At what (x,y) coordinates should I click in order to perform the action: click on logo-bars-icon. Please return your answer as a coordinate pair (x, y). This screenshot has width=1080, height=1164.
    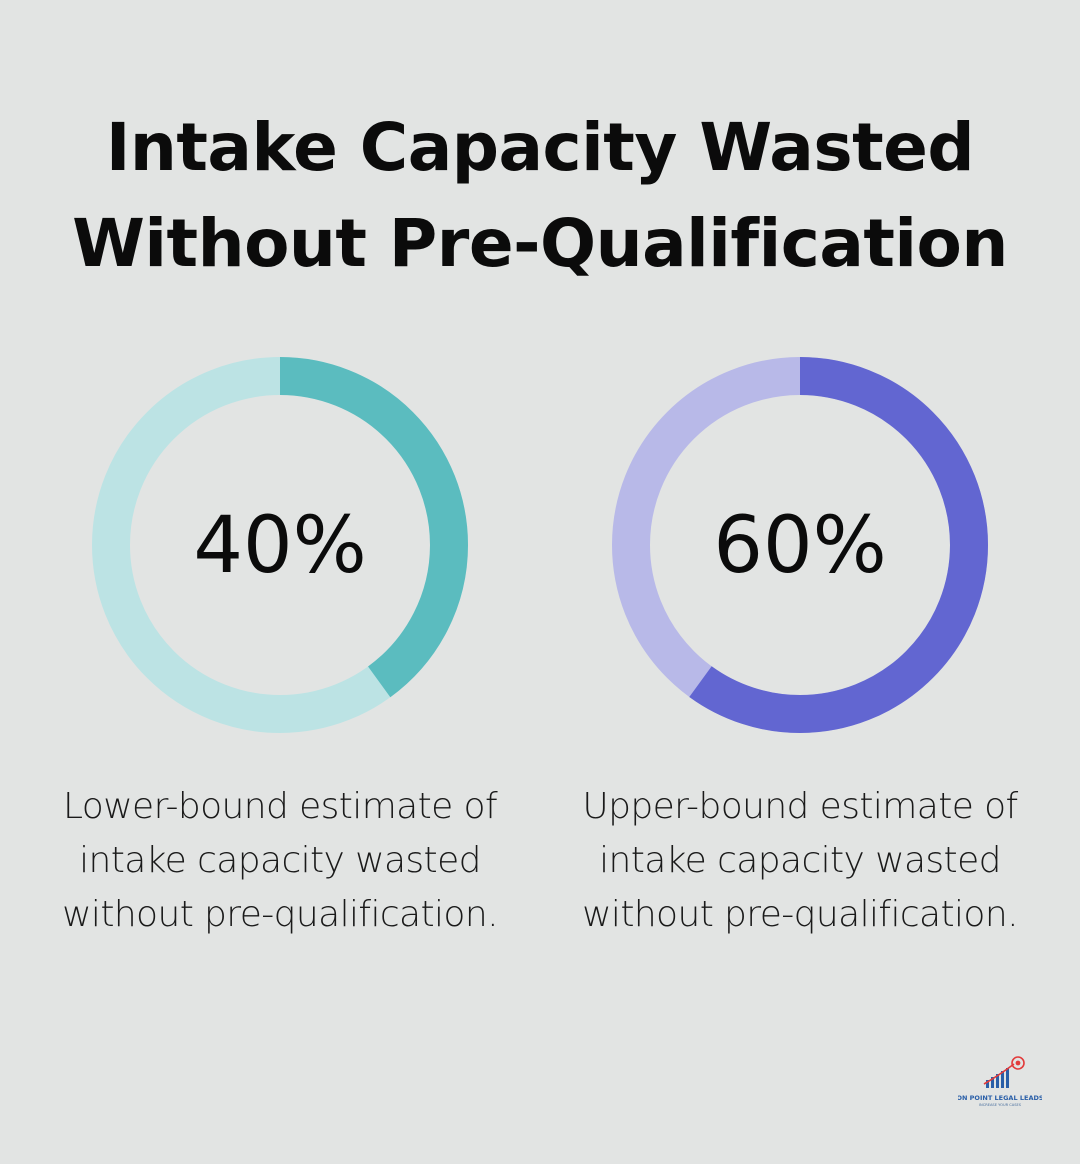
    Looking at the image, I should click on (999, 1075).